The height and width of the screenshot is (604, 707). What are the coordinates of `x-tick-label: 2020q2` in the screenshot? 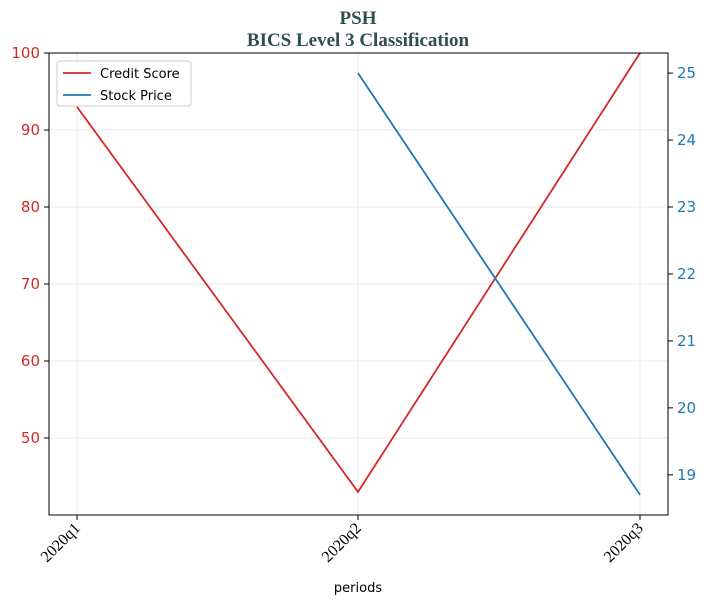 It's located at (342, 543).